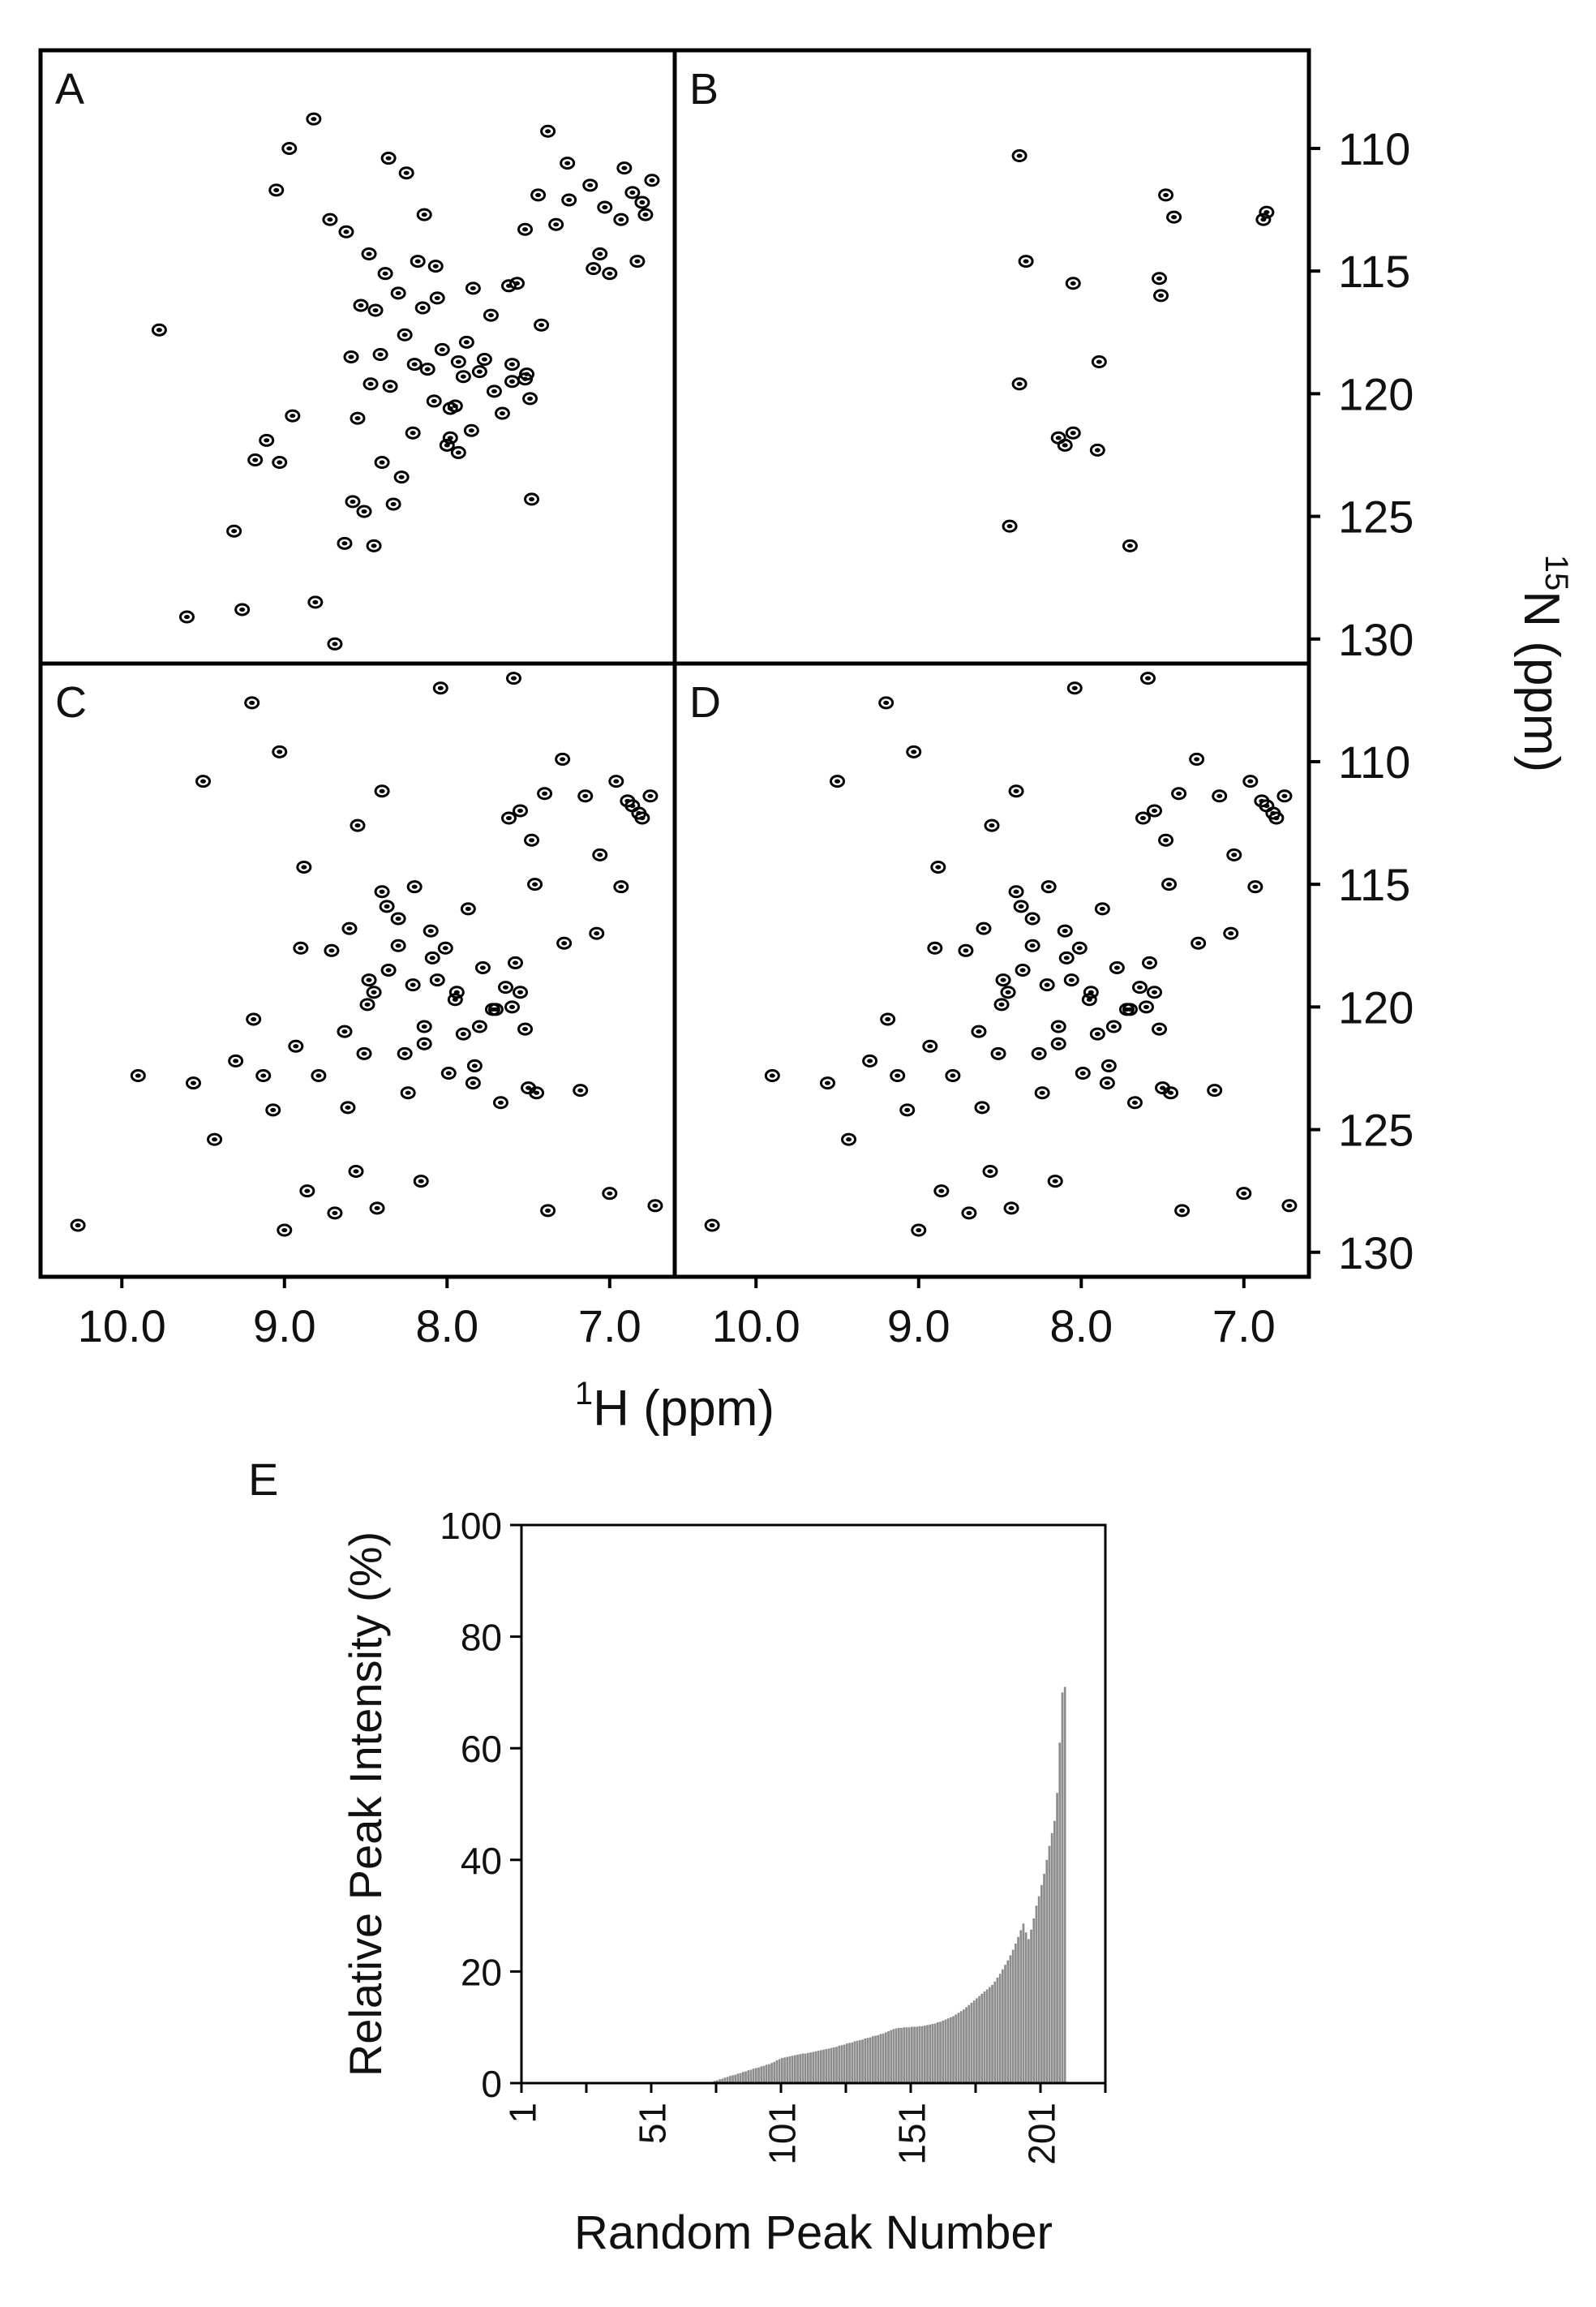 The height and width of the screenshot is (2307, 1596). I want to click on spectra-x-ticks: 10.0 9.0 8.0 7.0 10.0 9.0 8.0 7.0, so click(677, 1314).